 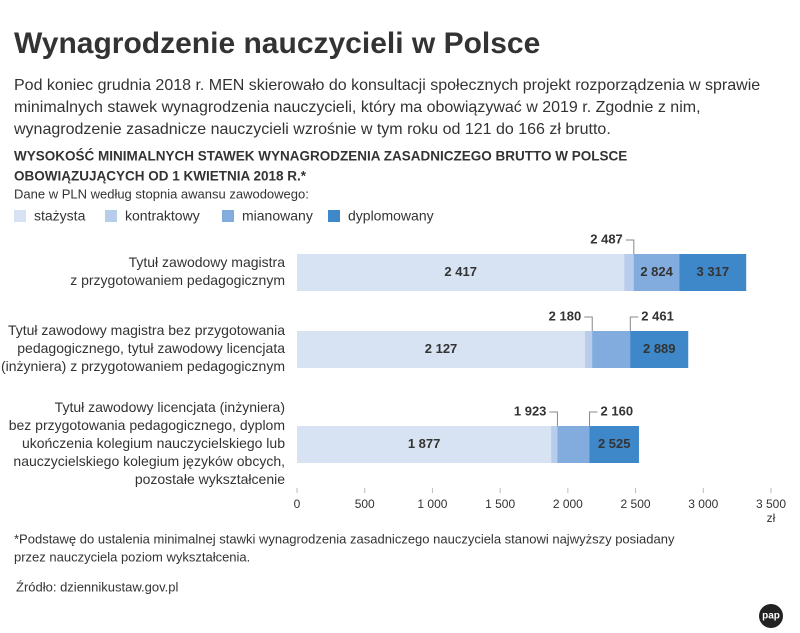 I want to click on x-tick-label: 500, so click(x=365, y=504).